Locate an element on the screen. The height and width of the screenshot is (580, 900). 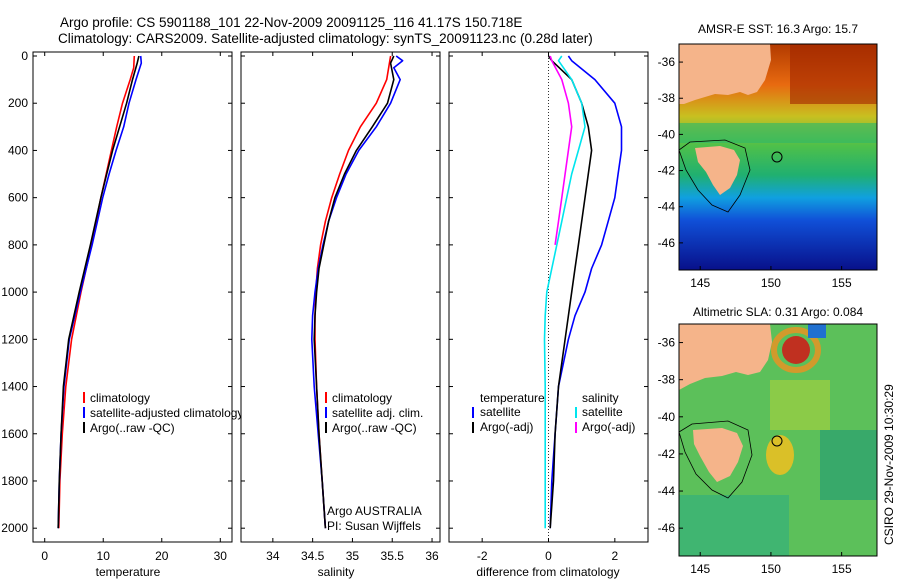
difference-lines is located at coordinates (583, 292).